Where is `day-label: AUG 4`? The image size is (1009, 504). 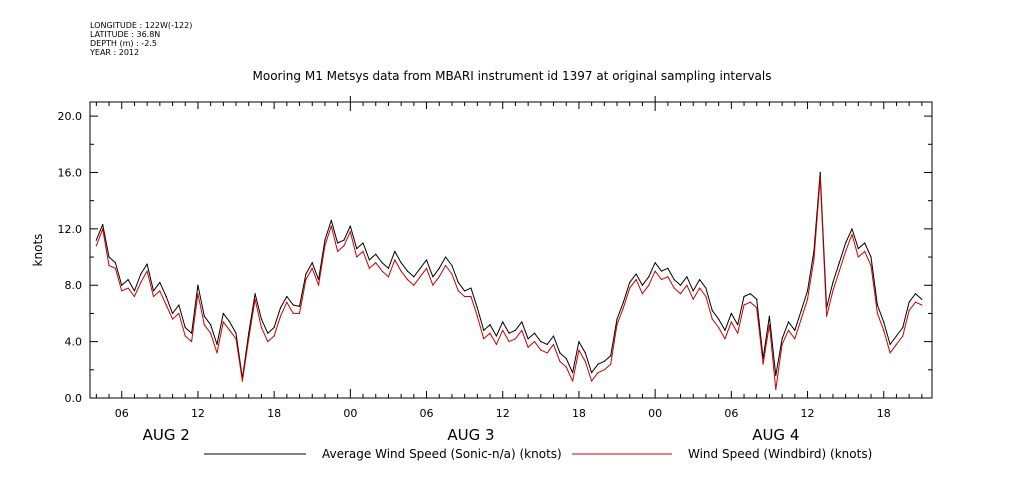
day-label: AUG 4 is located at coordinates (775, 435).